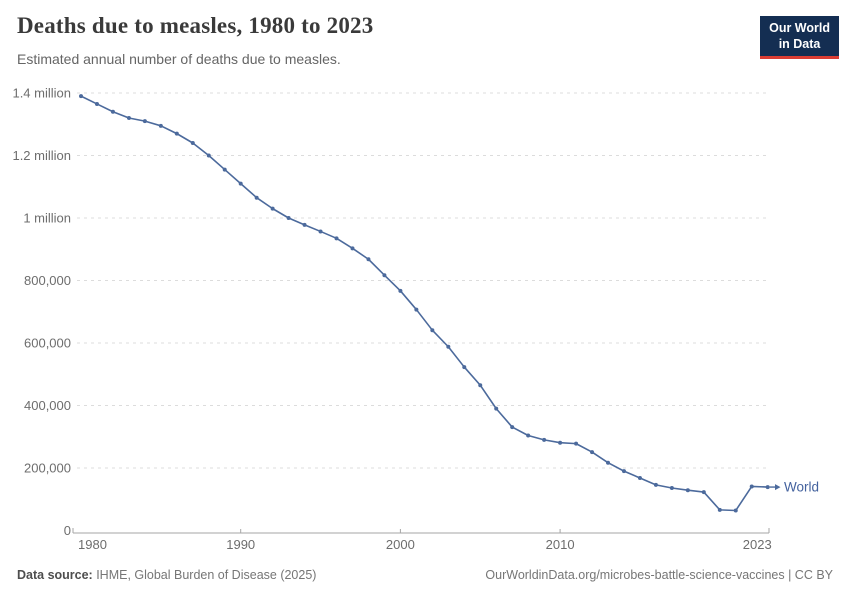 Image resolution: width=850 pixels, height=600 pixels. I want to click on y-tick-label: 200,000, so click(47, 468).